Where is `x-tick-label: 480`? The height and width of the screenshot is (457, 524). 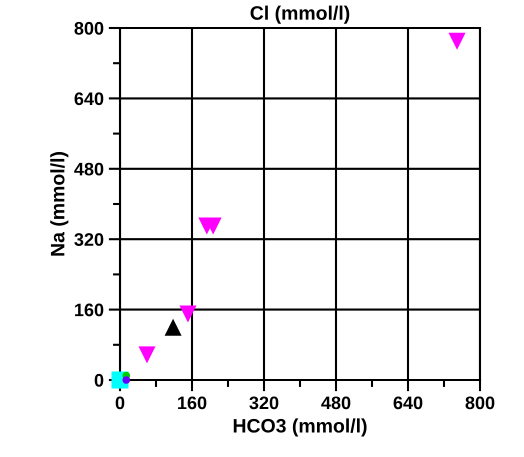 x-tick-label: 480 is located at coordinates (335, 403).